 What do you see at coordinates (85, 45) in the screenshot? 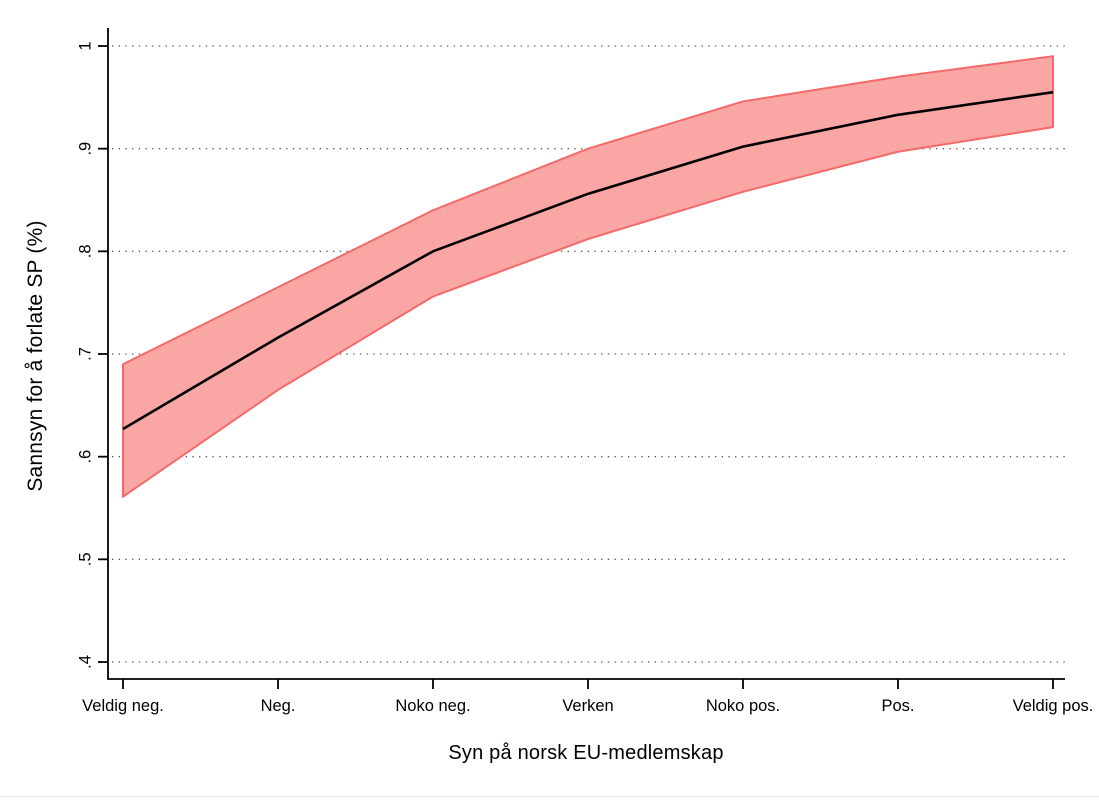
I see `y-tick-label: 1` at bounding box center [85, 45].